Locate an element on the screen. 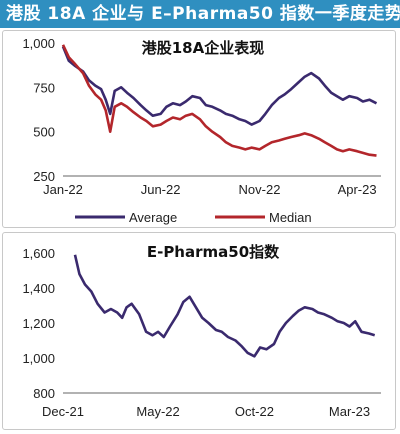 The image size is (400, 434). x-tick-label: Mar-23 is located at coordinates (349, 411).